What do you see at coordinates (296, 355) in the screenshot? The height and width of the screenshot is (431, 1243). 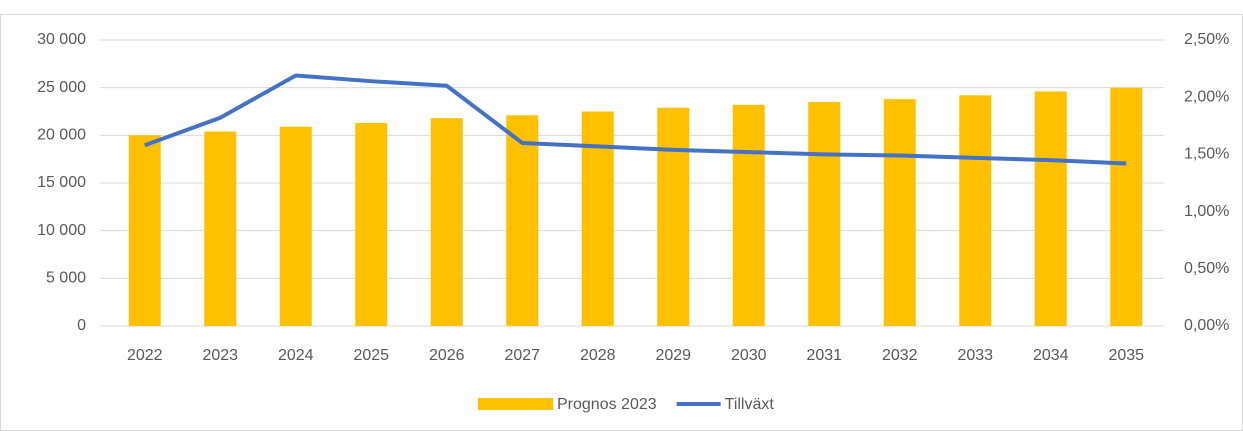 I see `x-tick-label: 2024` at bounding box center [296, 355].